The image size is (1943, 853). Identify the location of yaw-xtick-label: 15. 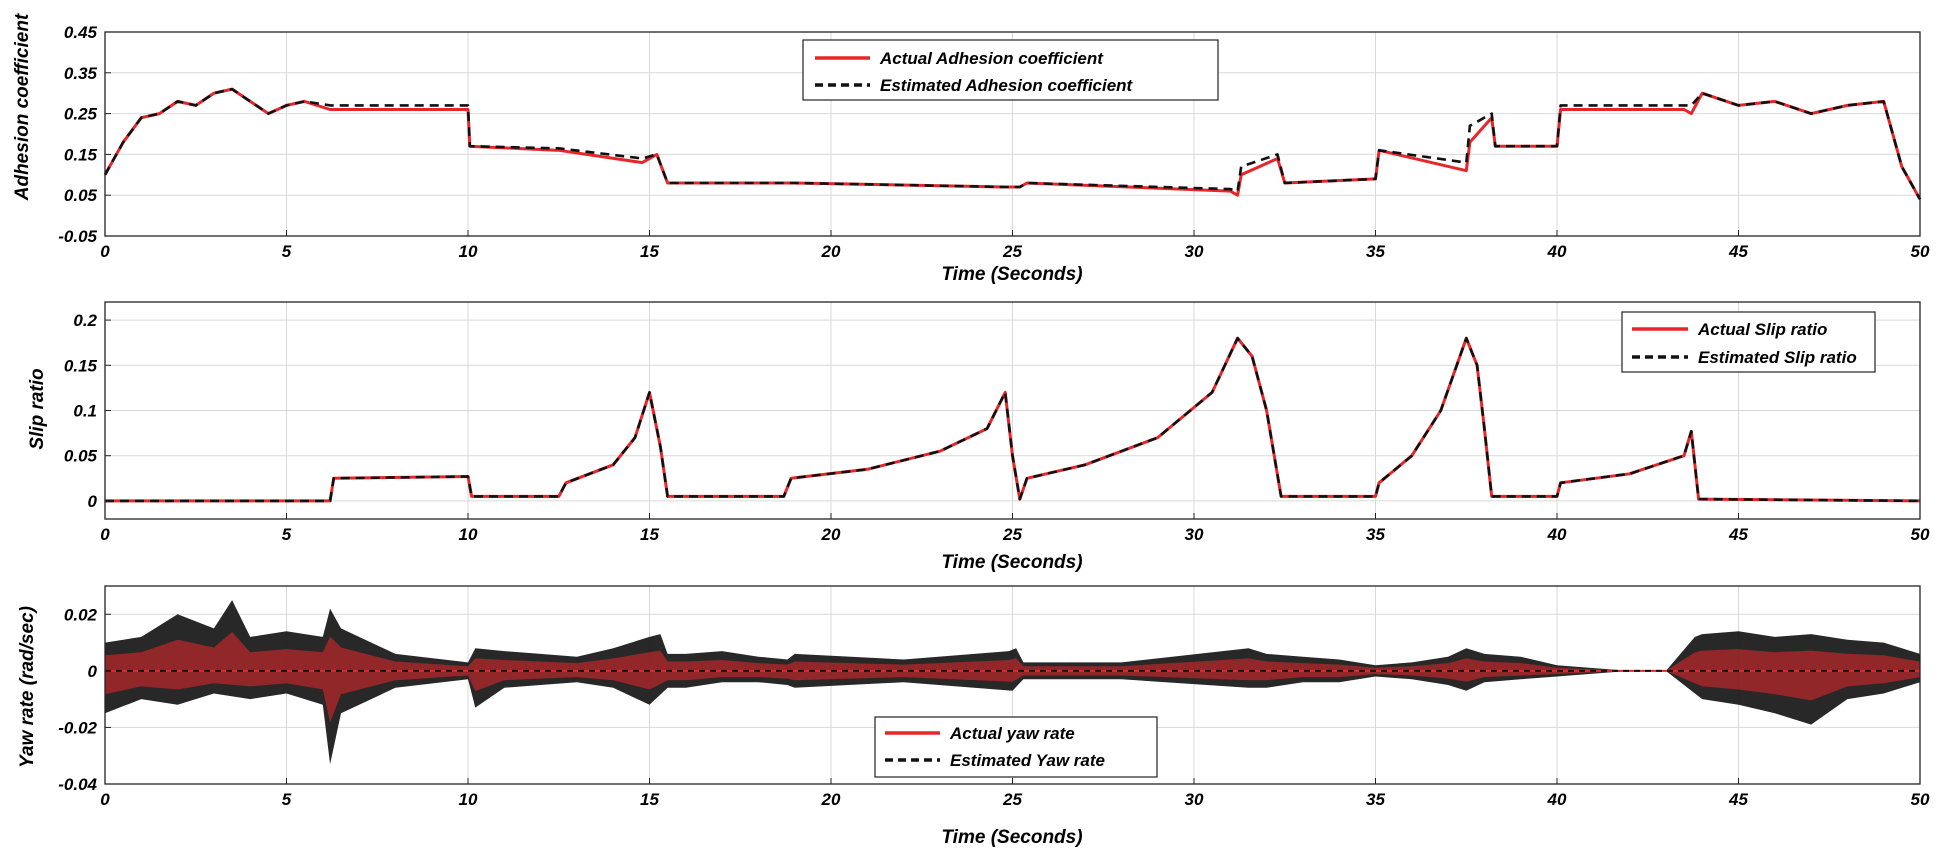
(649, 799).